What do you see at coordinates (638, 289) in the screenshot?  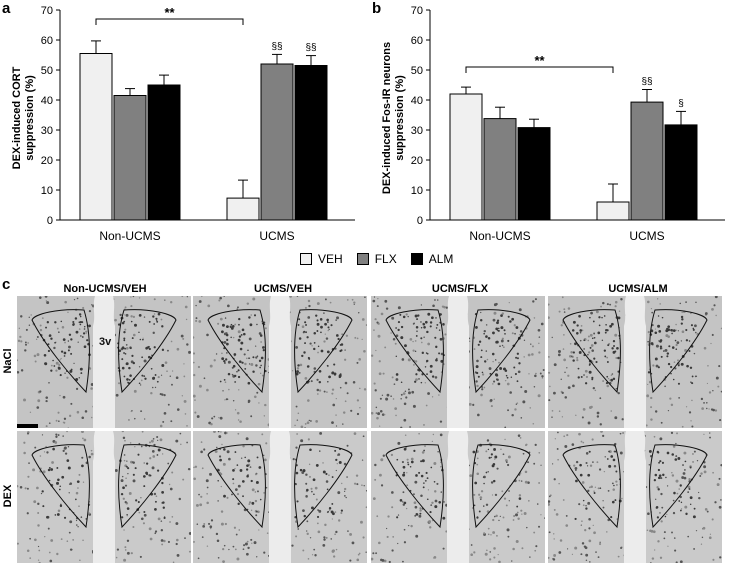 I see `column-title-ucms-alm: UCMS/ALM` at bounding box center [638, 289].